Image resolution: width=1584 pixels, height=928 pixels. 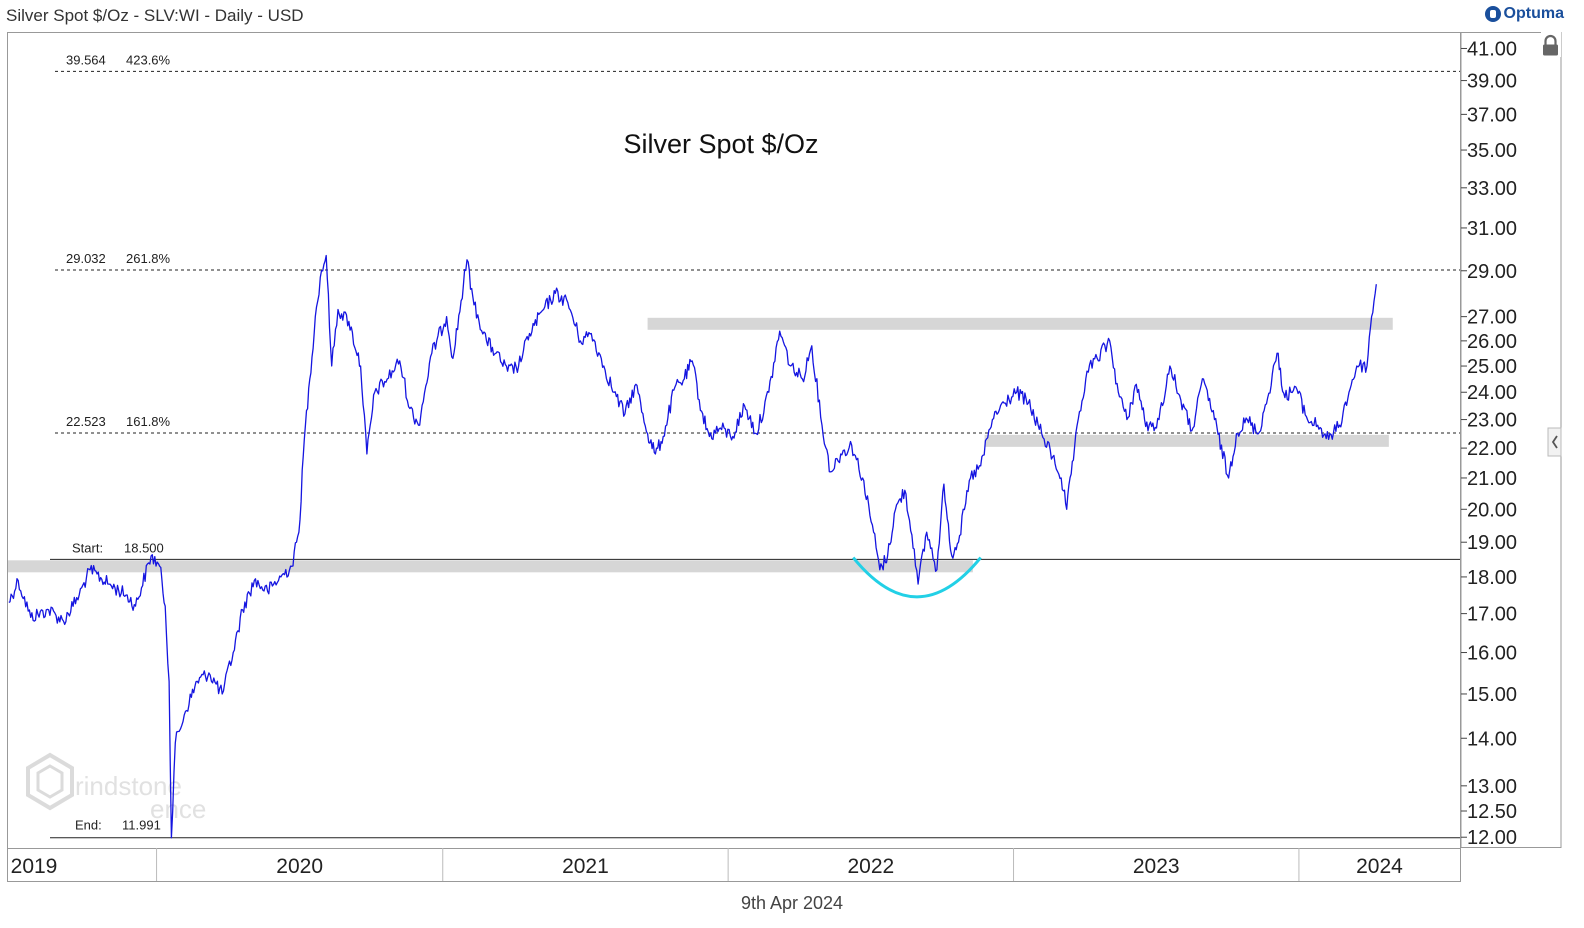 What do you see at coordinates (144, 547) in the screenshot?
I see `start-value: 18.500` at bounding box center [144, 547].